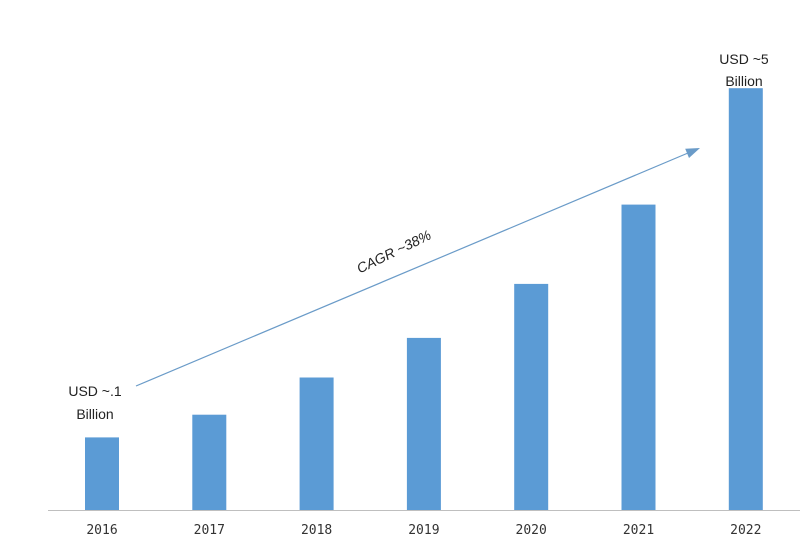 The image size is (800, 545). I want to click on x-tick-label-2022: 2022, so click(745, 530).